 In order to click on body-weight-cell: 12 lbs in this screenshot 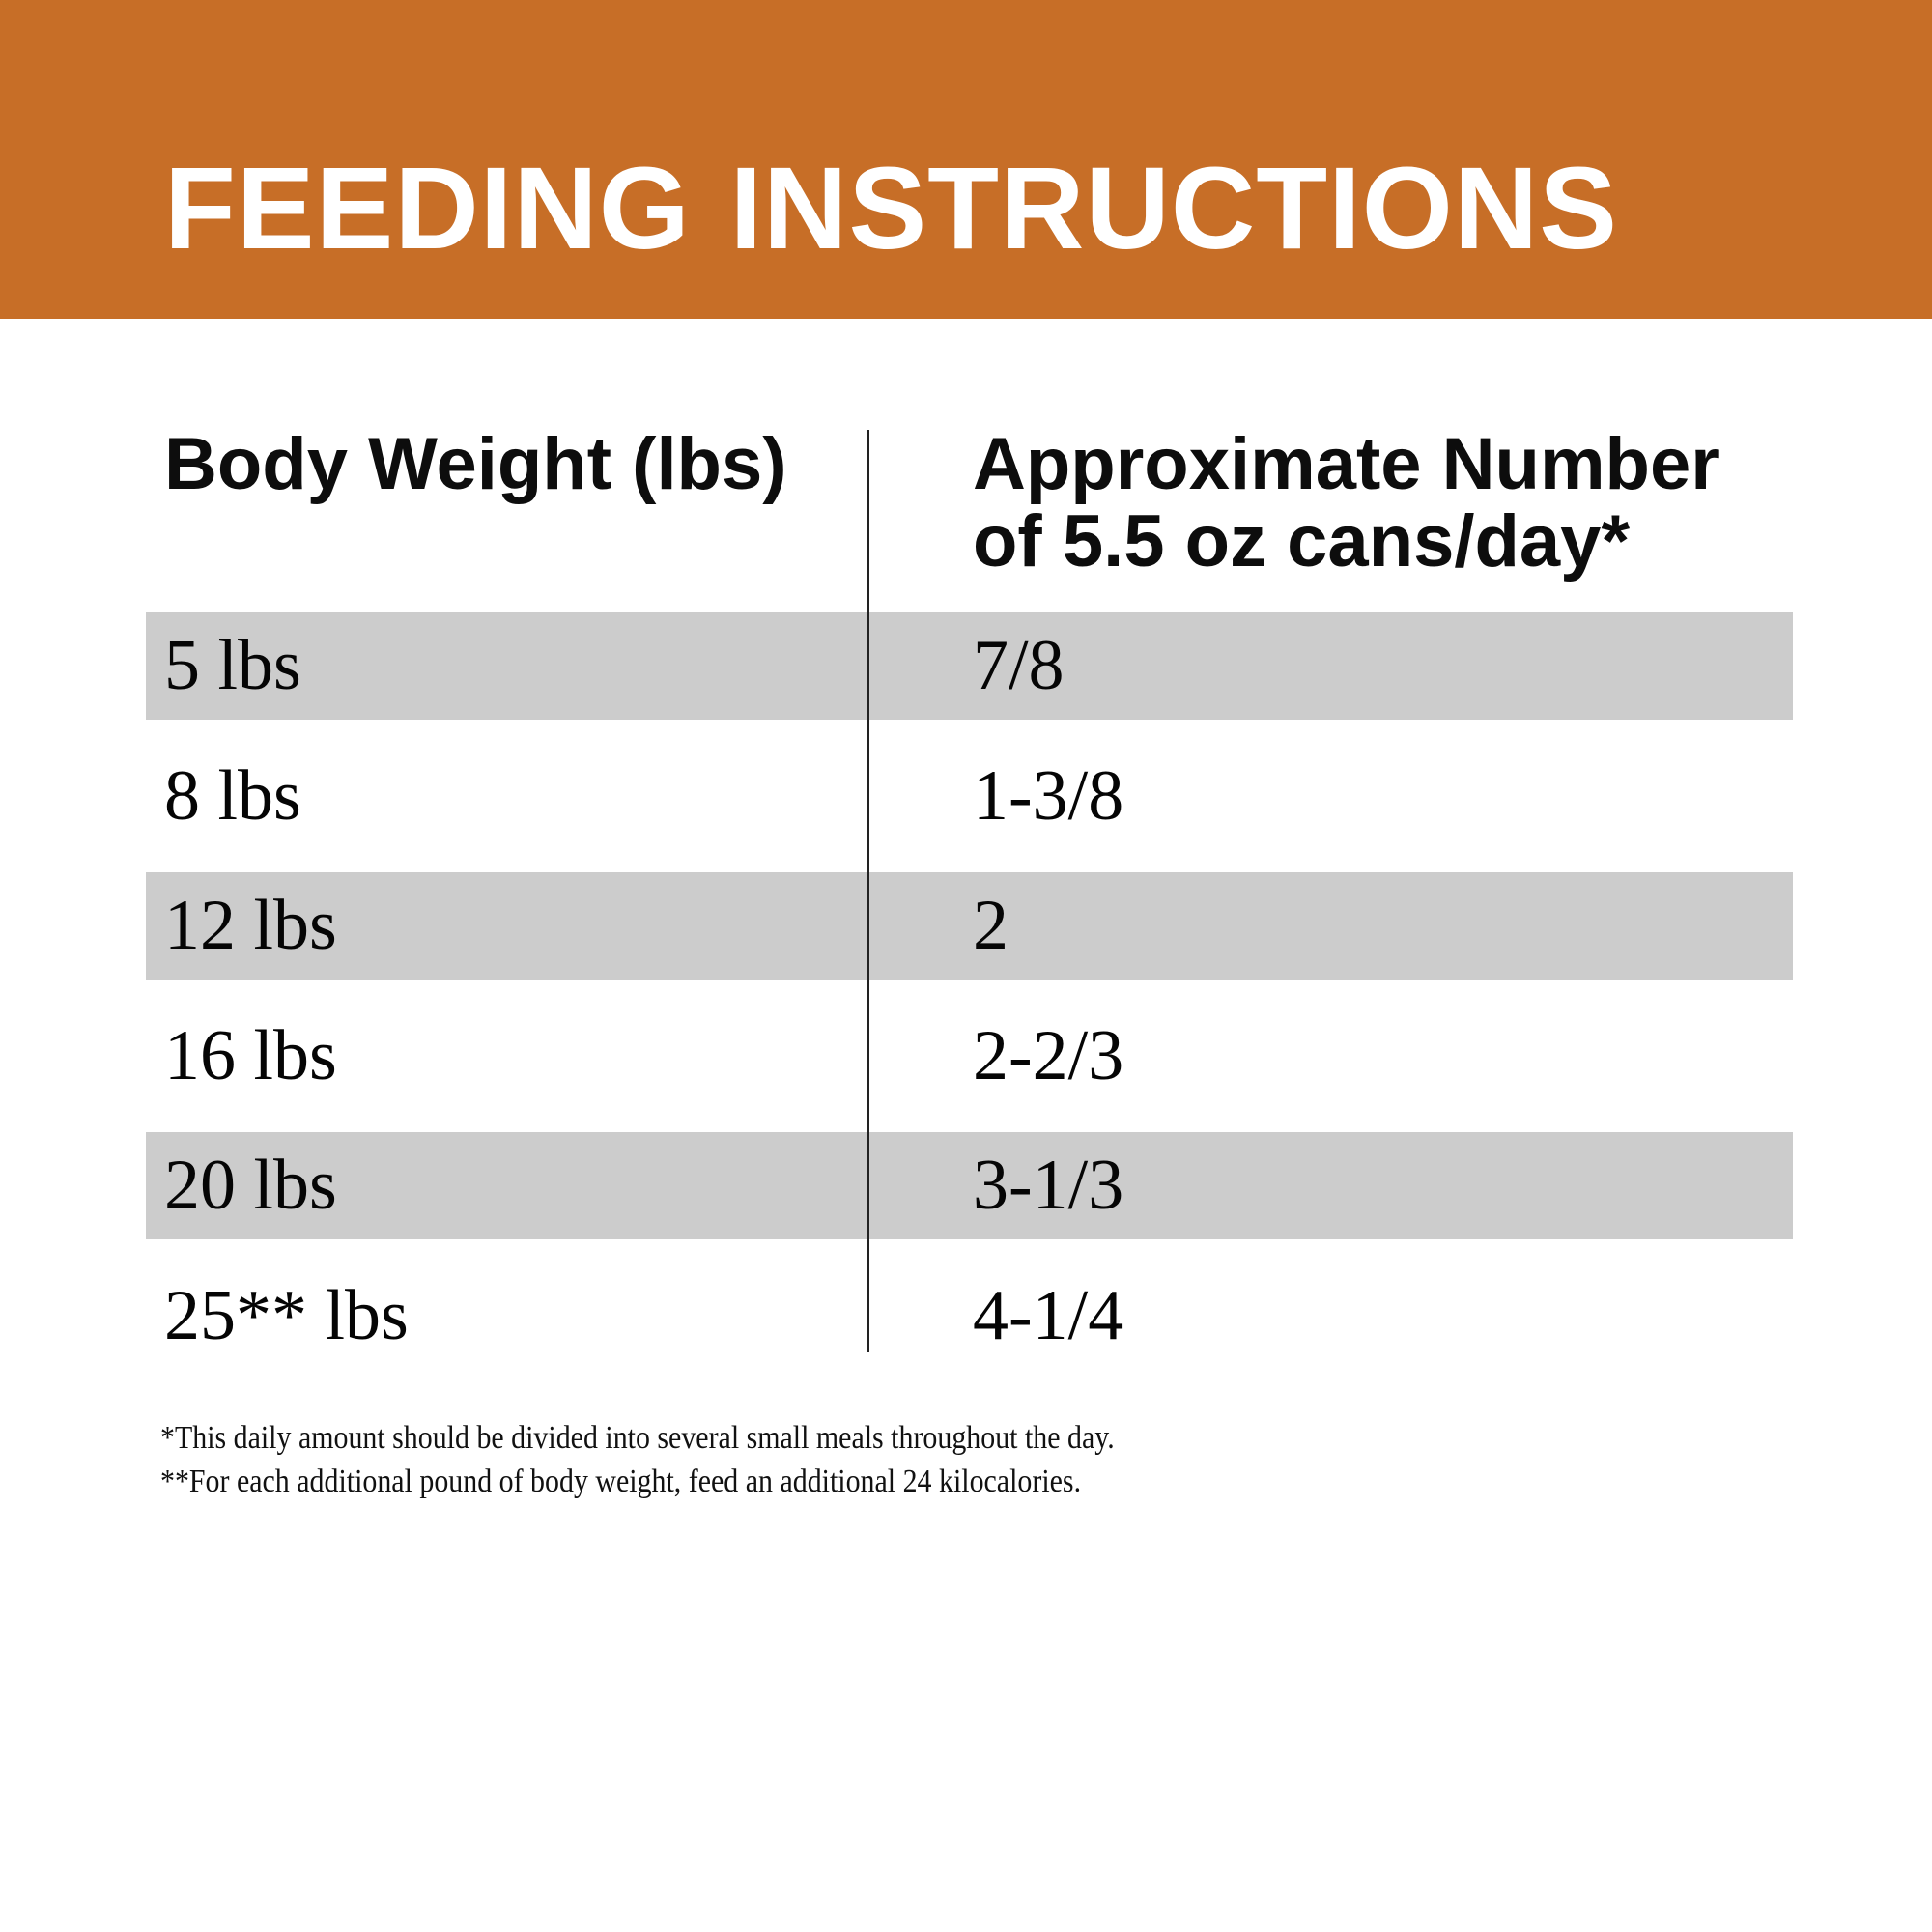, I will do `click(506, 926)`.